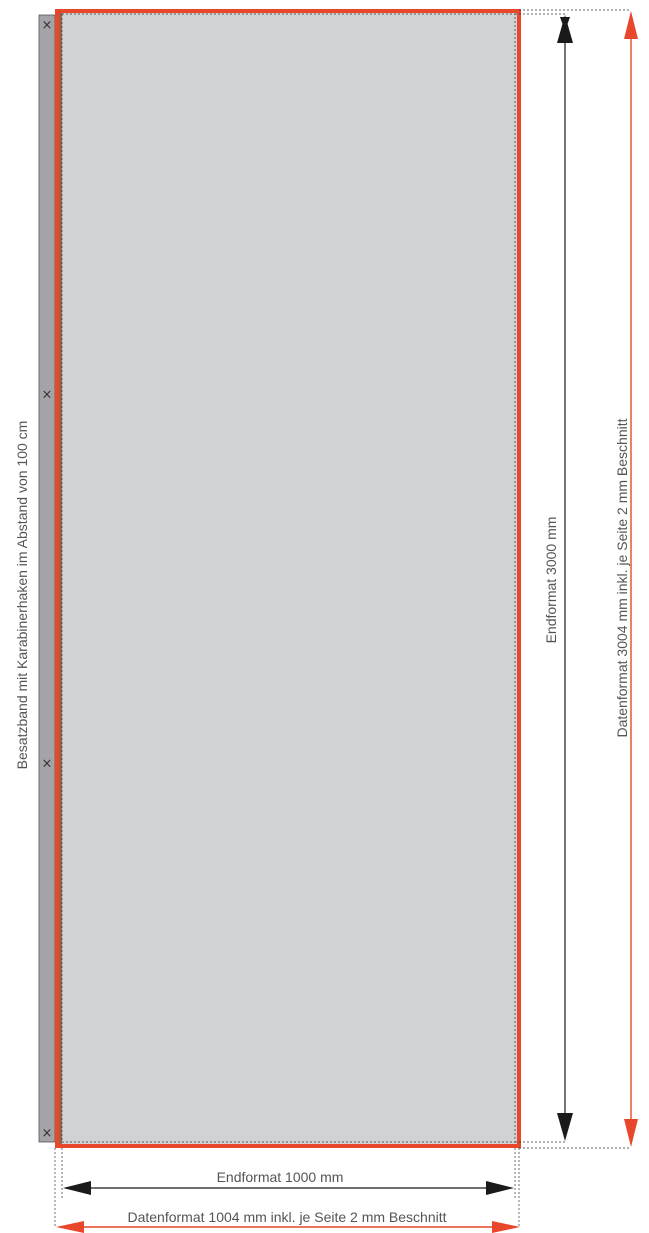 This screenshot has width=649, height=1233. What do you see at coordinates (631, 25) in the screenshot?
I see `data-height-arrowhead-top` at bounding box center [631, 25].